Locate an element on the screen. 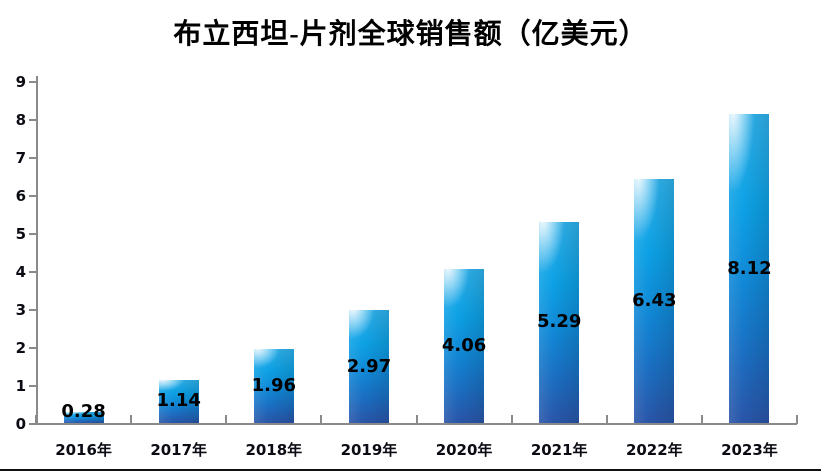 This screenshot has width=821, height=476. x-axis-label: 2016年 is located at coordinates (83, 450).